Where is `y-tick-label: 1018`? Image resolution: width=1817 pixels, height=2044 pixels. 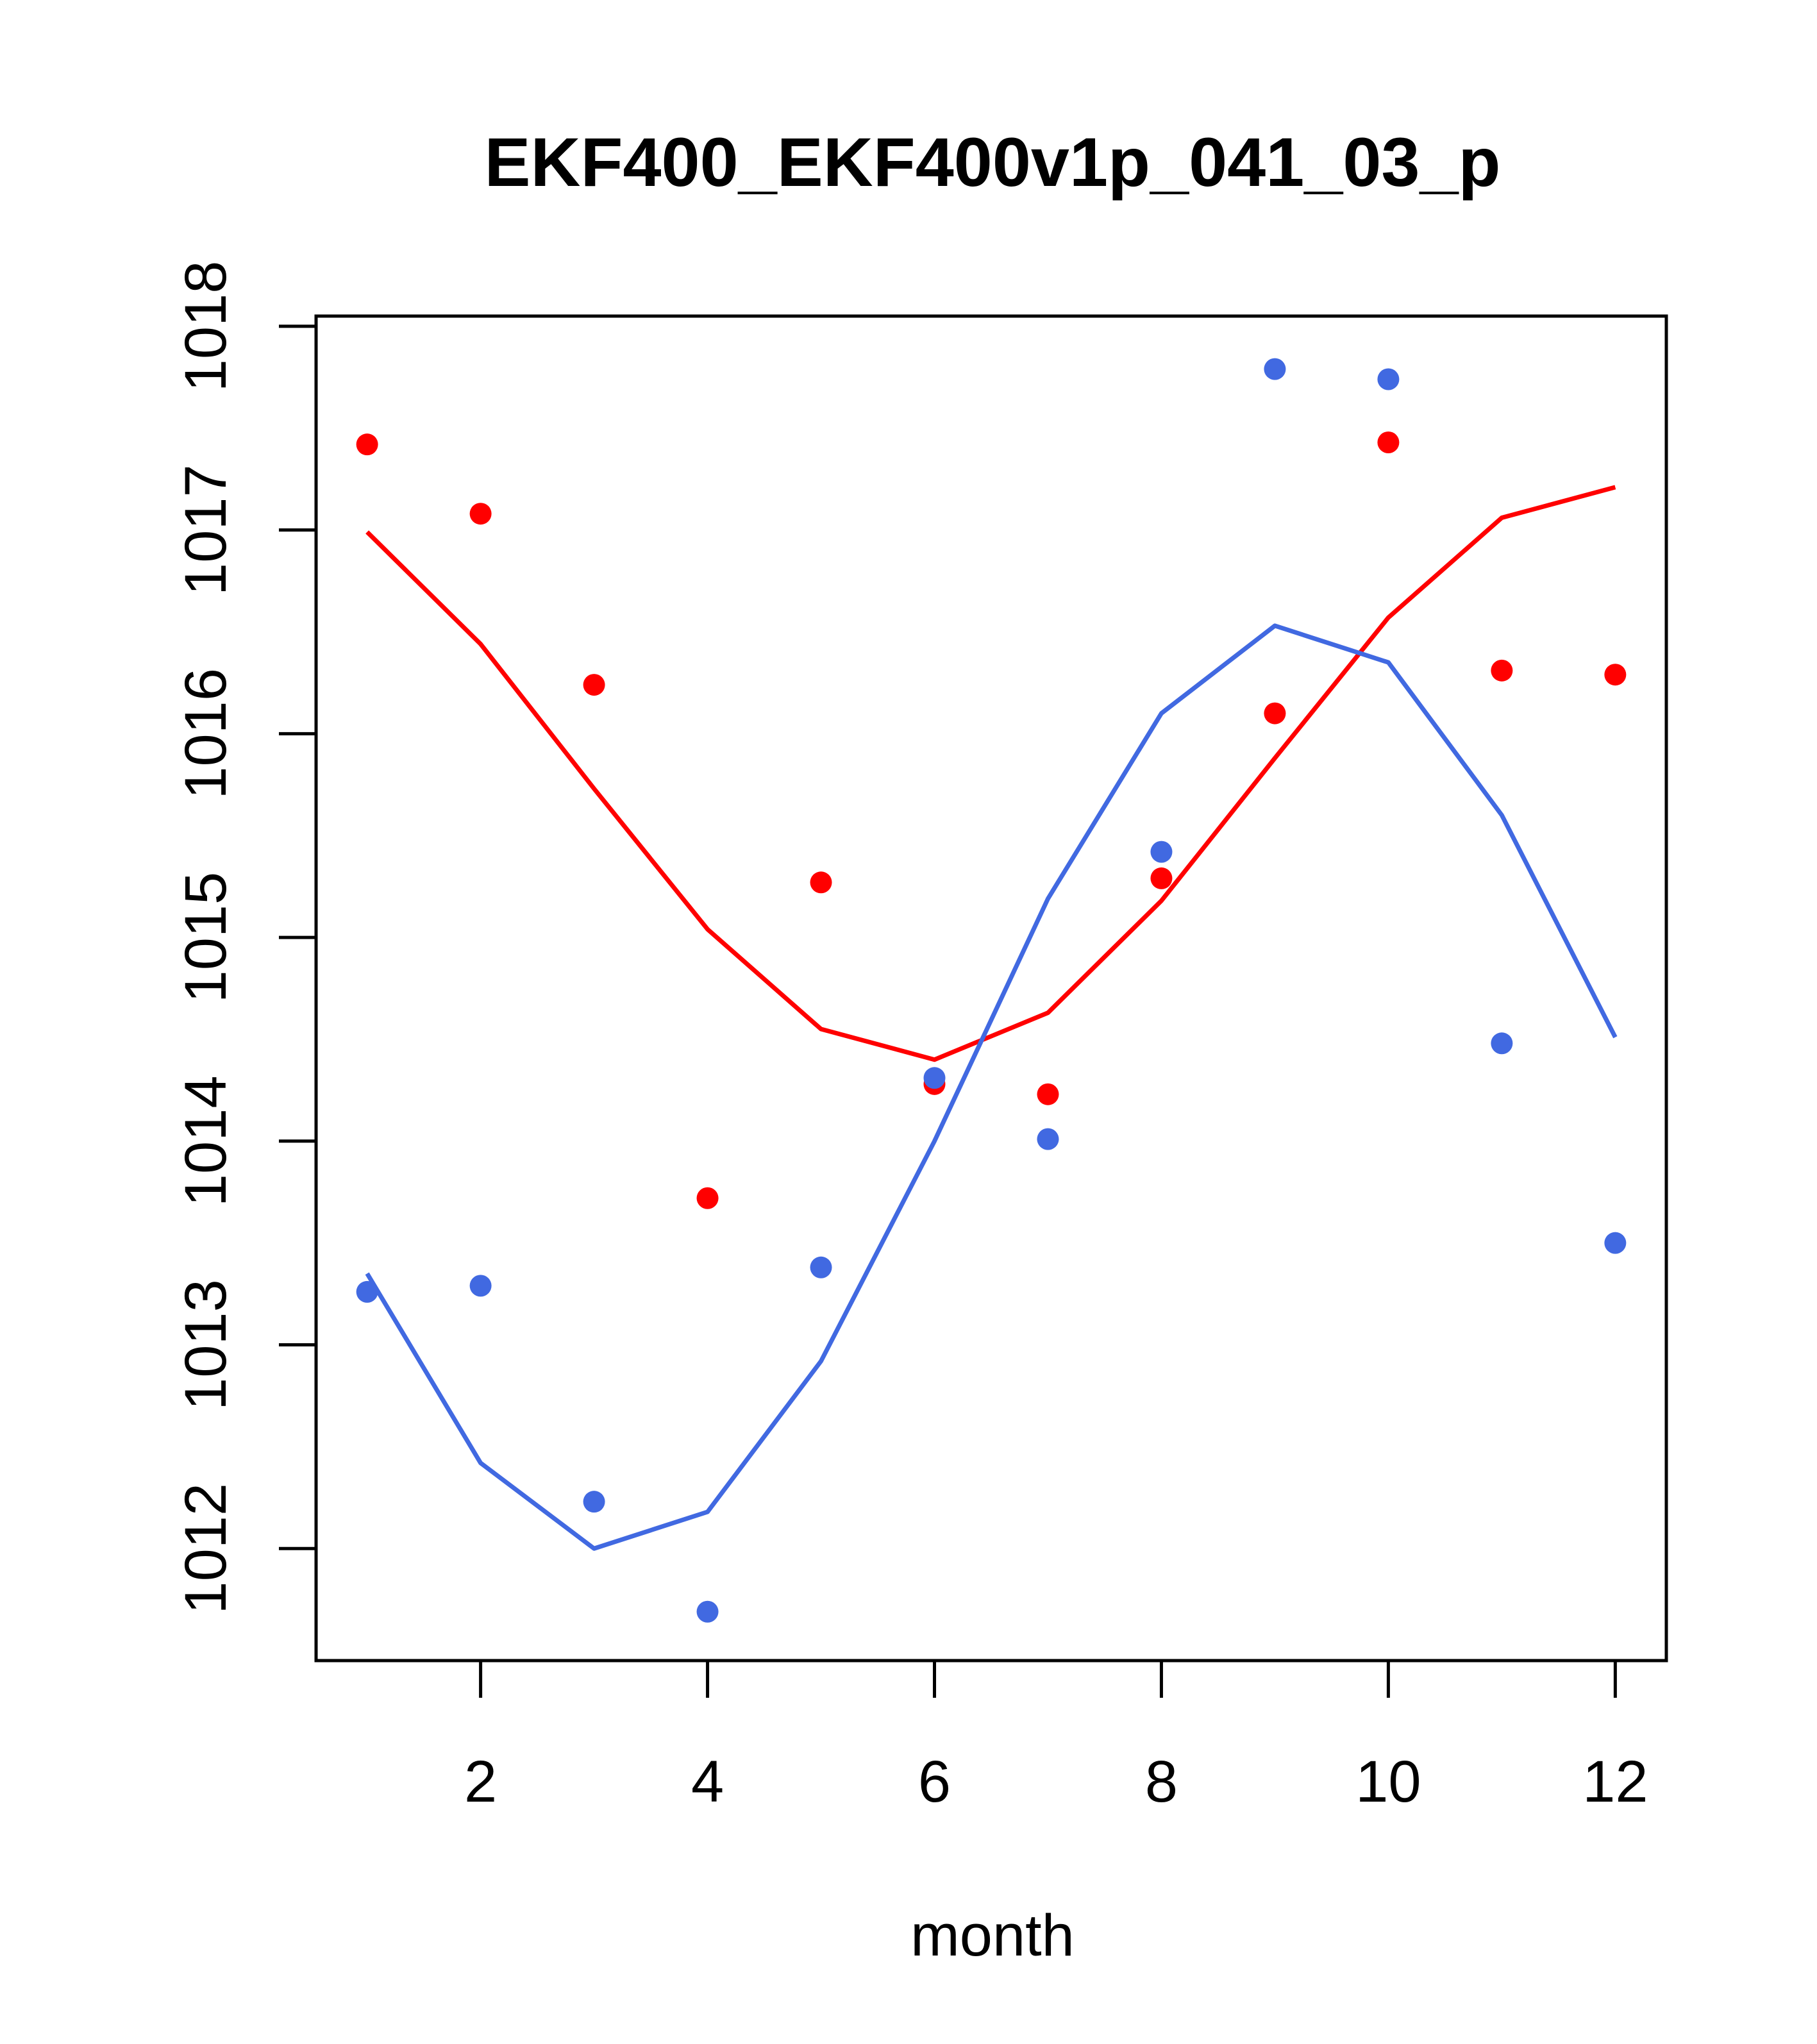
y-tick-label: 1018 is located at coordinates (206, 326).